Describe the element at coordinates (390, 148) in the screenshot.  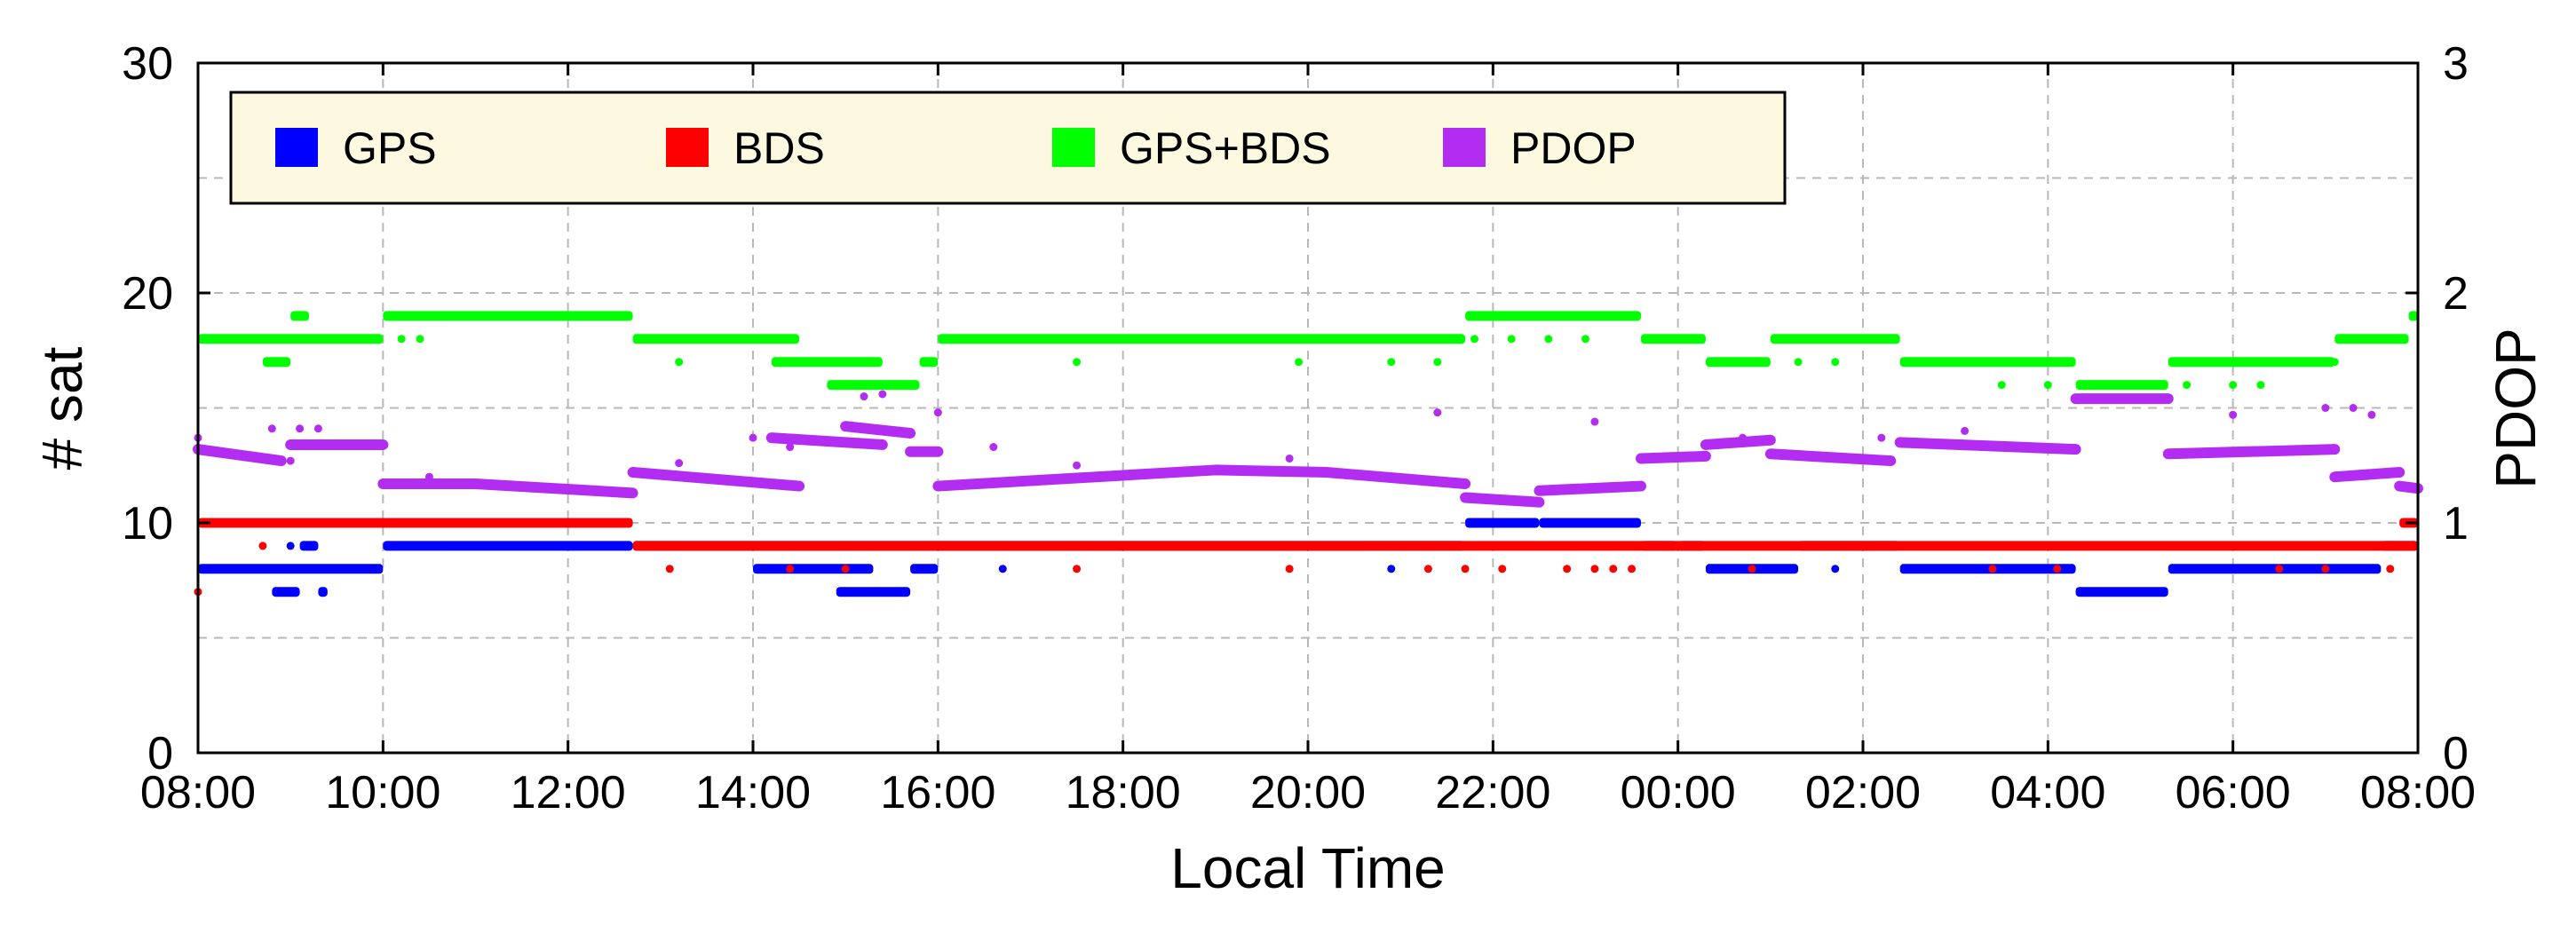
I see `legend-label: GPS` at that location.